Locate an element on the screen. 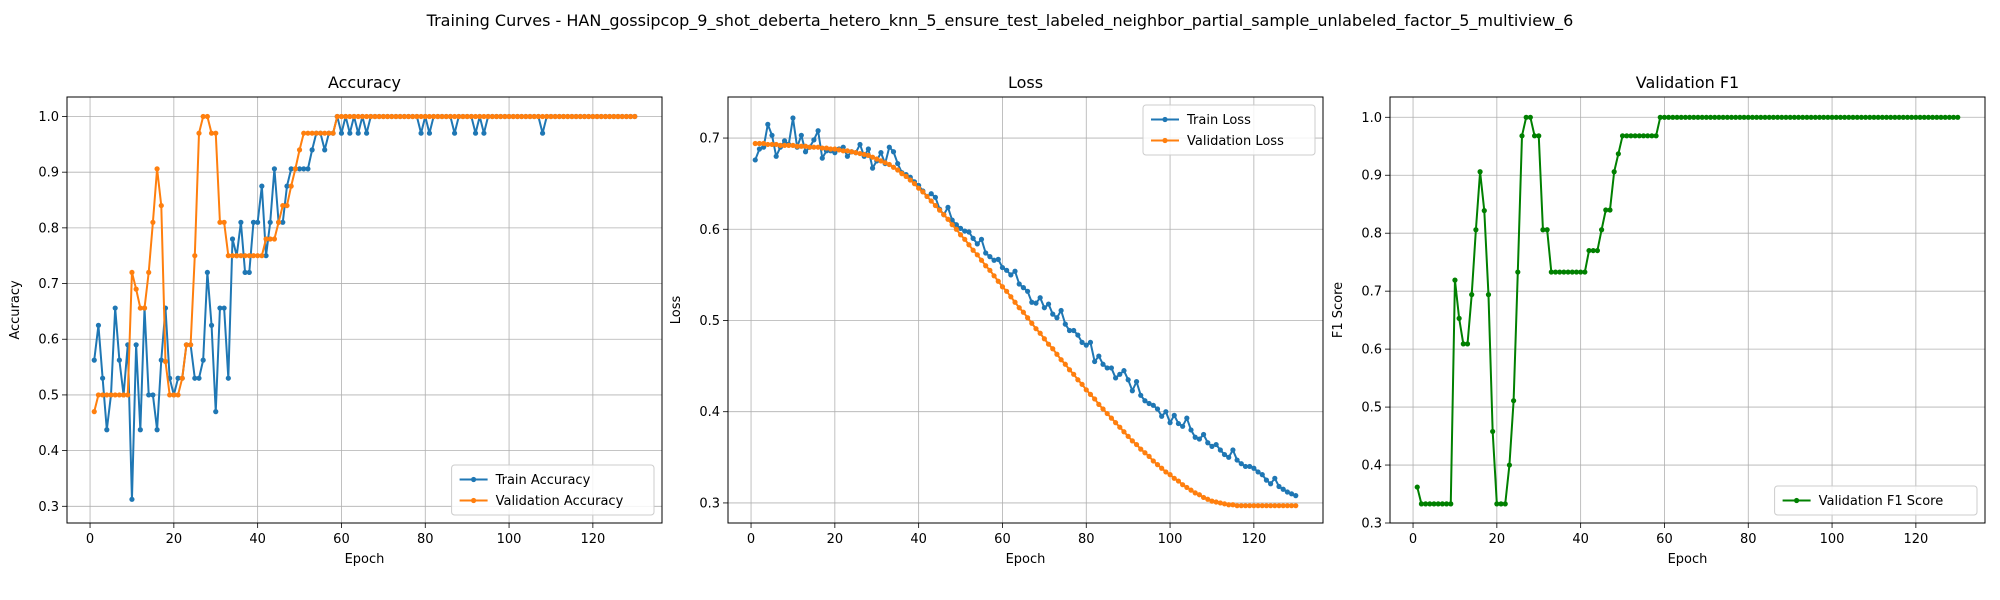  x-tick-label: 100 is located at coordinates (1170, 539).